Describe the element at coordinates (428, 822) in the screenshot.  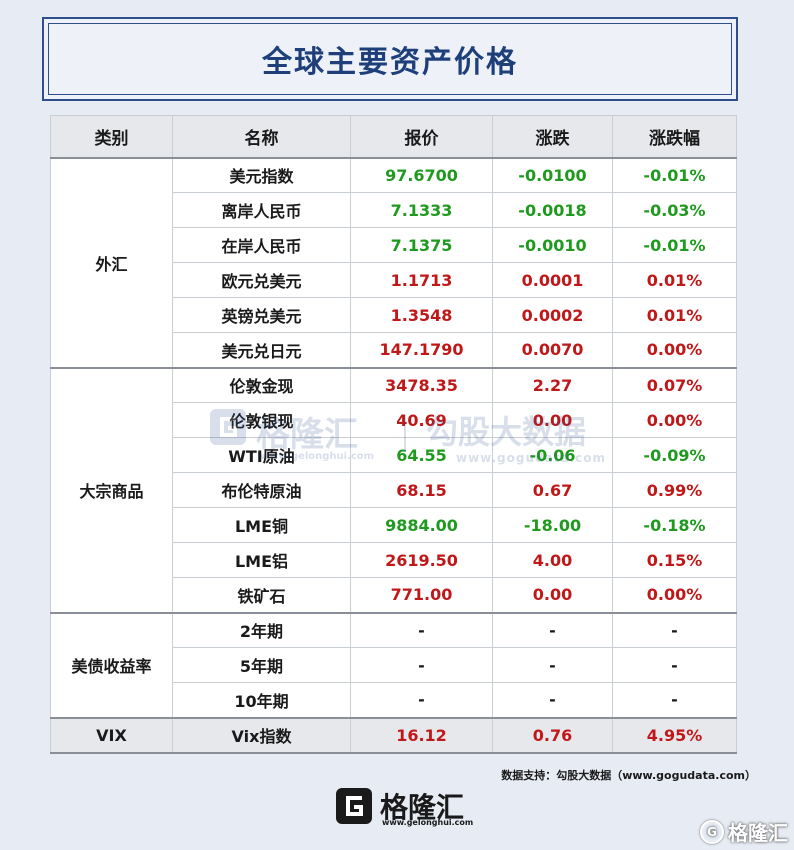
I see `footer-url: www.gelonghui.com` at that location.